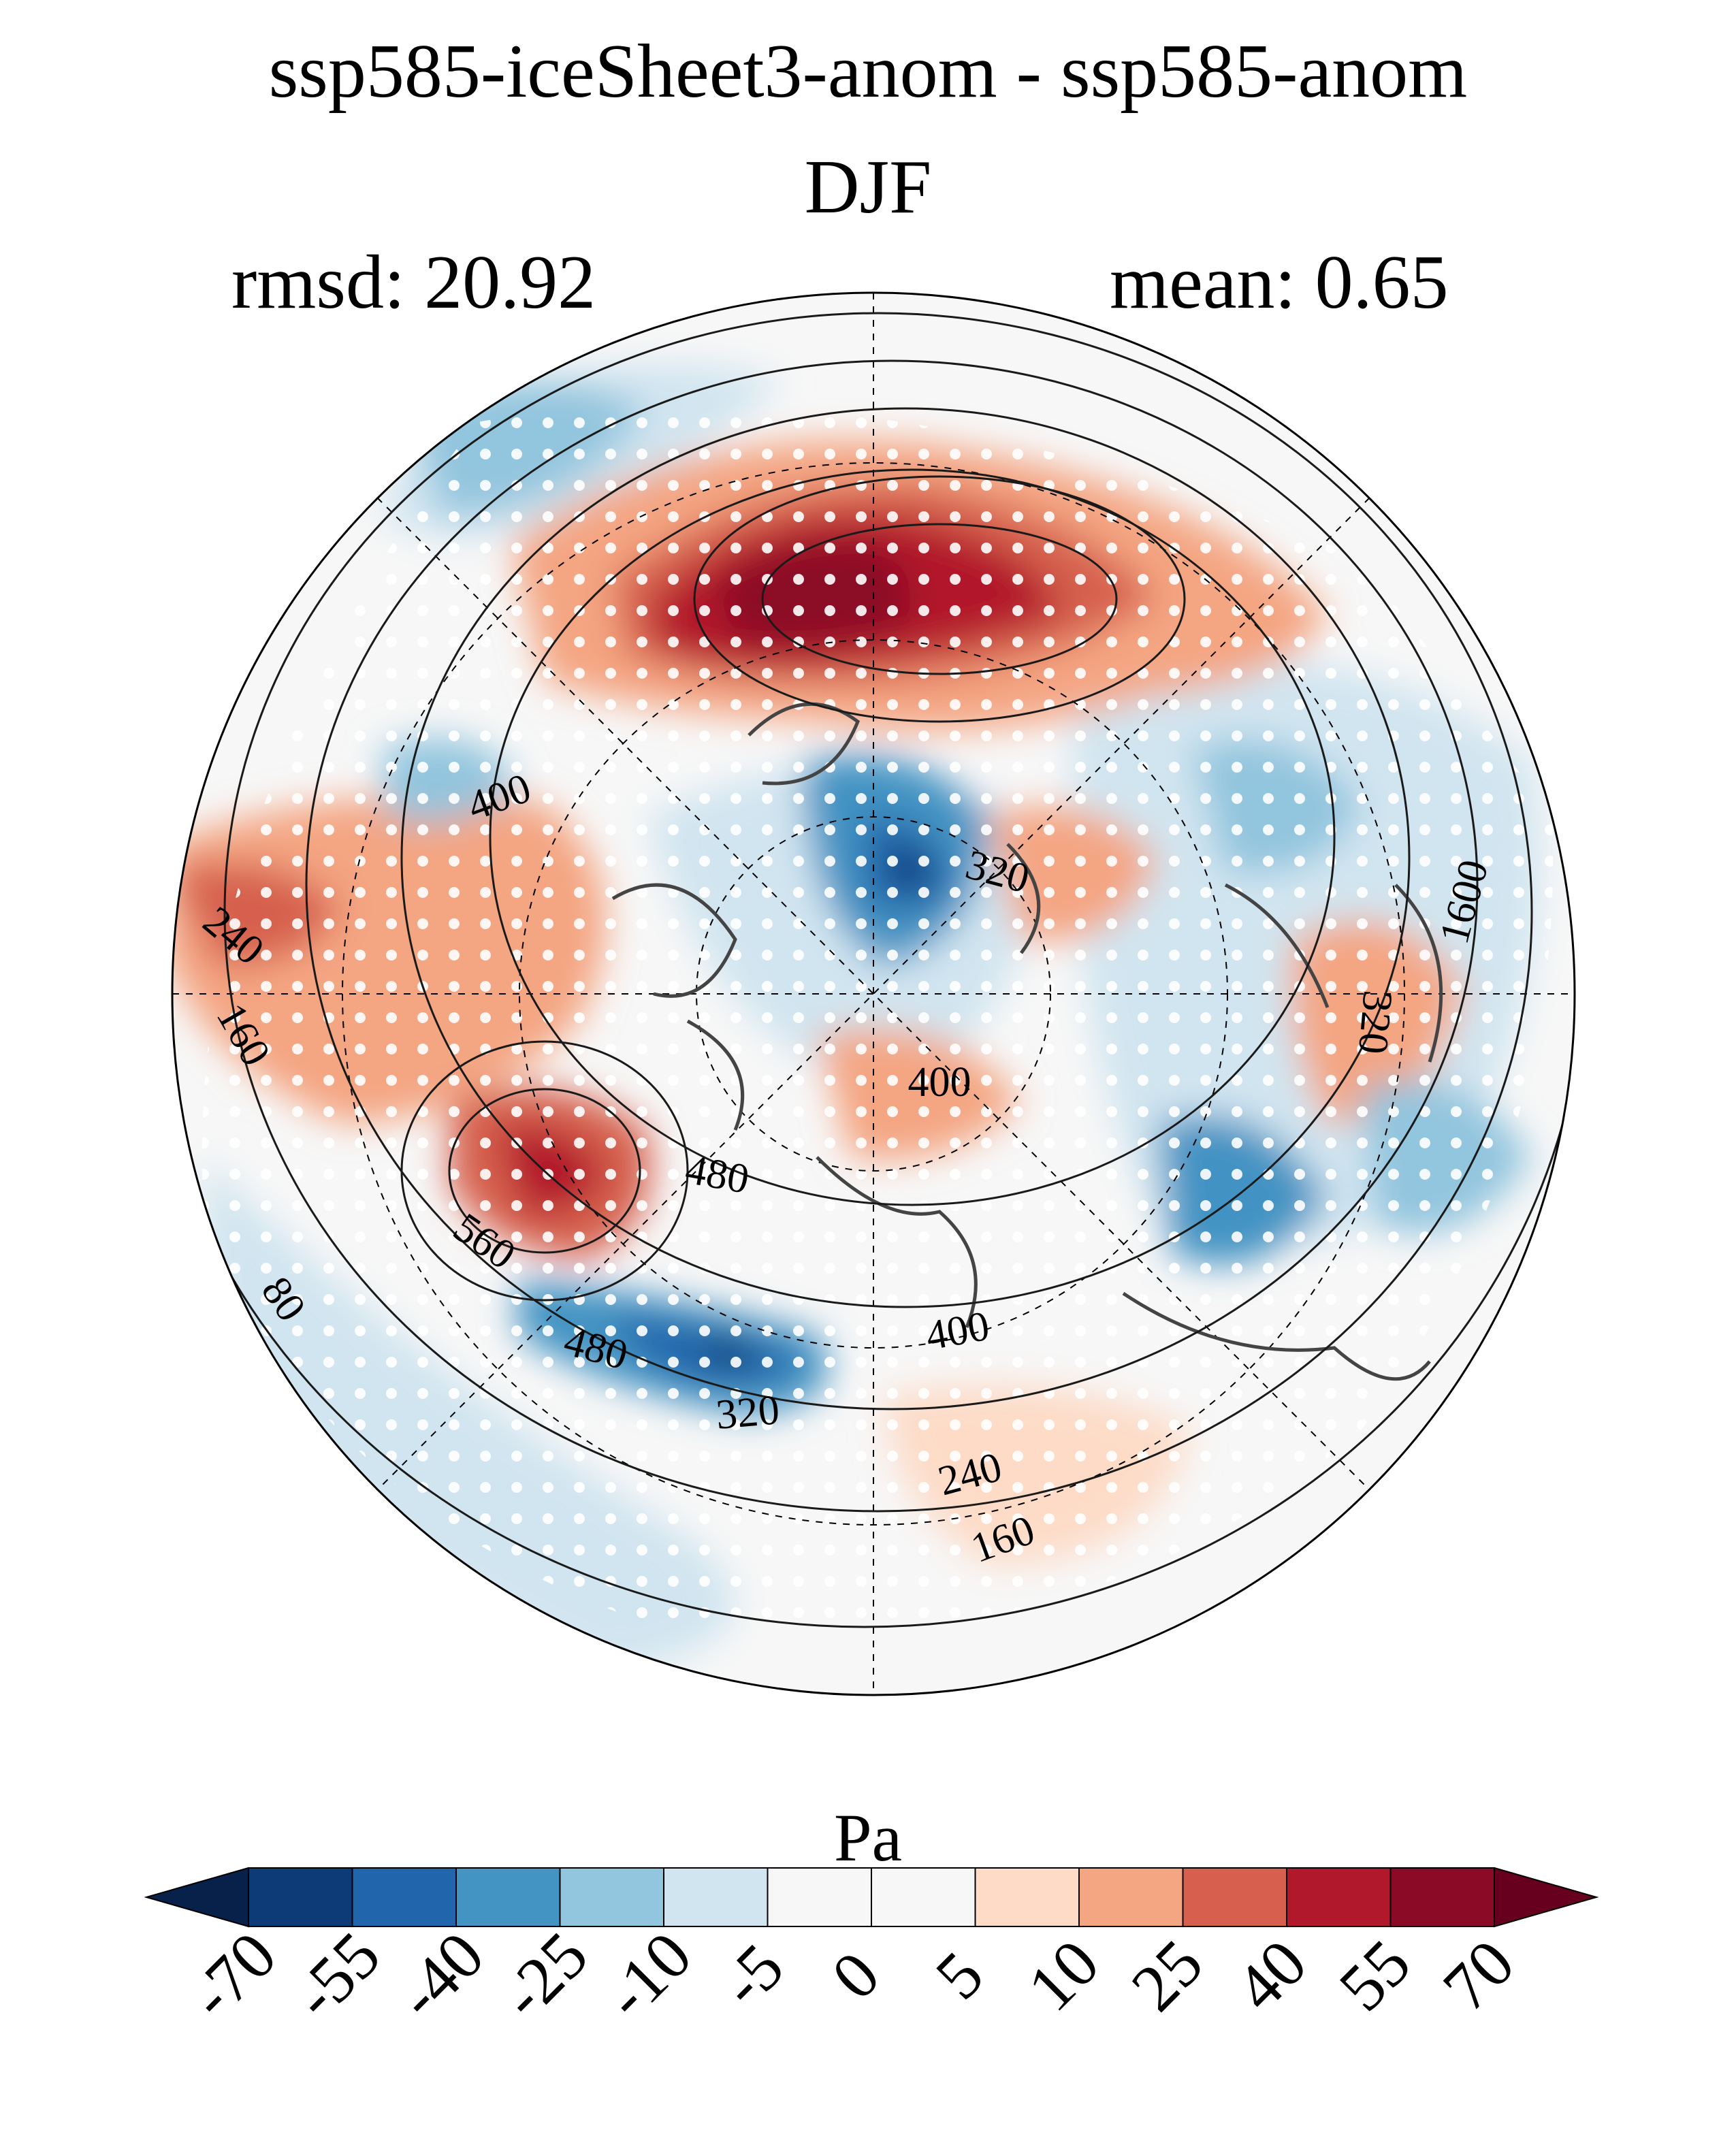  What do you see at coordinates (544, 1975) in the screenshot?
I see `colorbar-tick-label: -25` at bounding box center [544, 1975].